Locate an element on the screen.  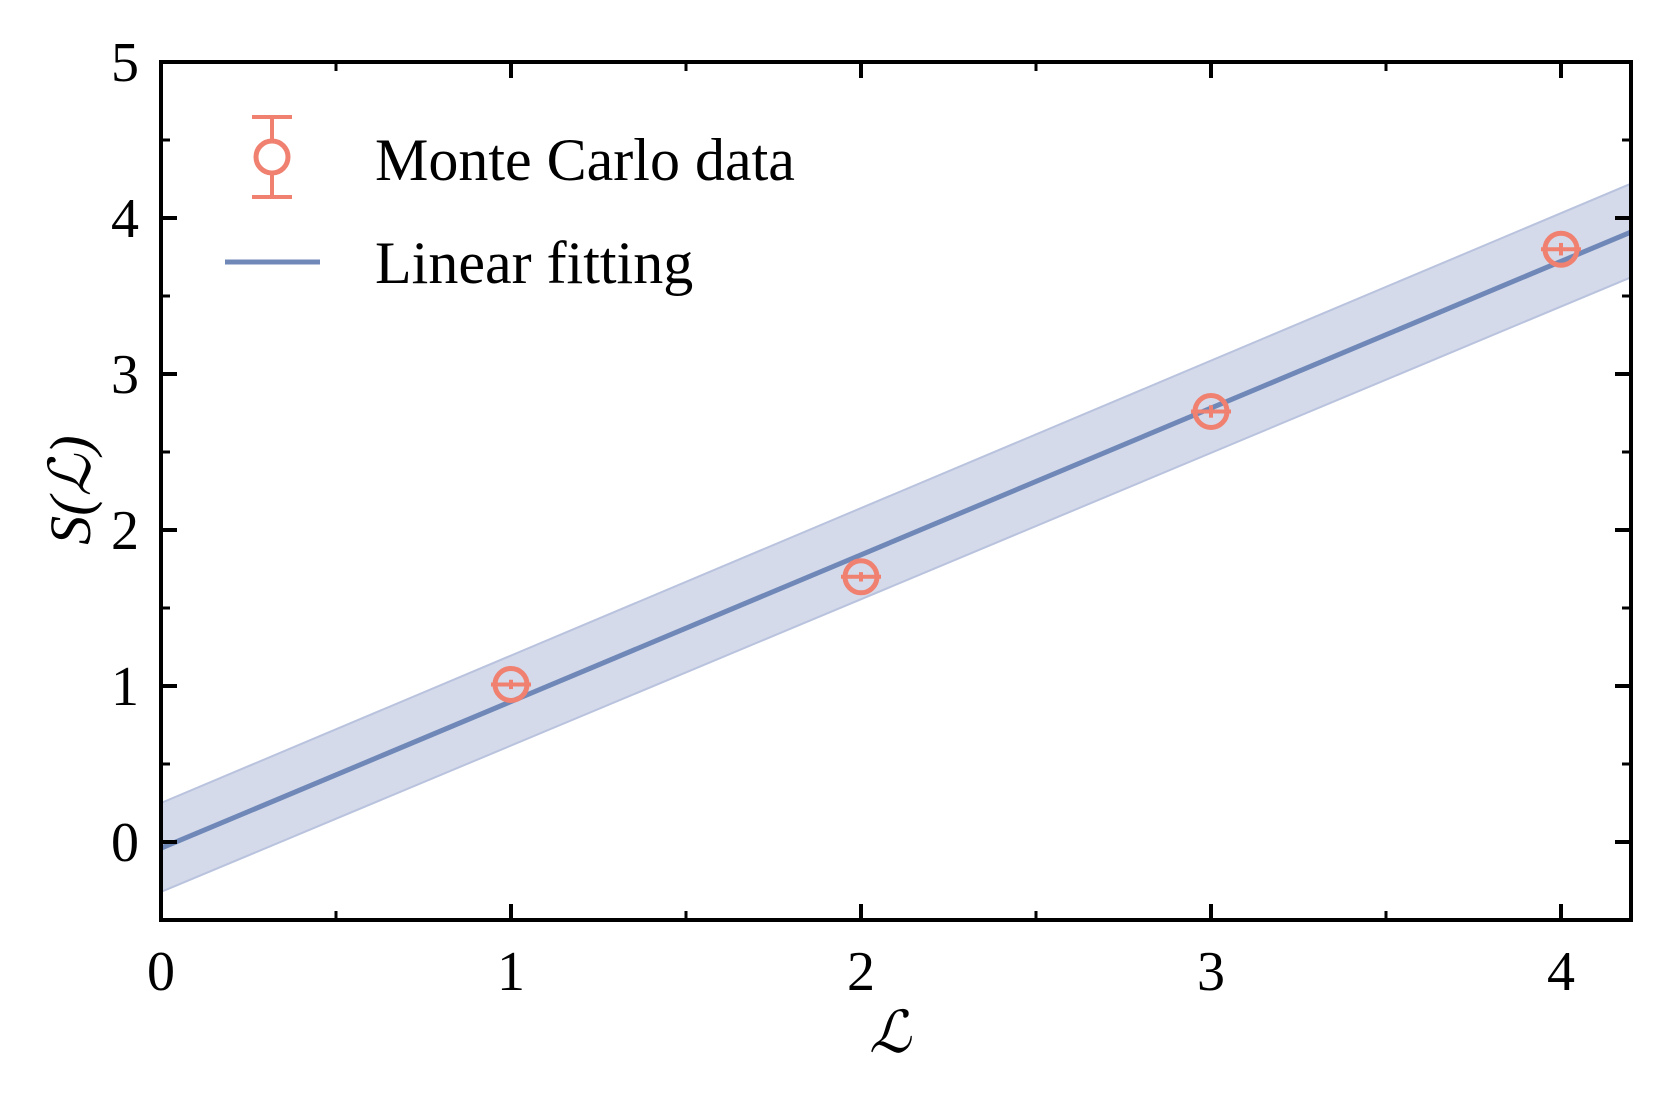
legend-label-linear-fitting: Linear fitting is located at coordinates (534, 263).